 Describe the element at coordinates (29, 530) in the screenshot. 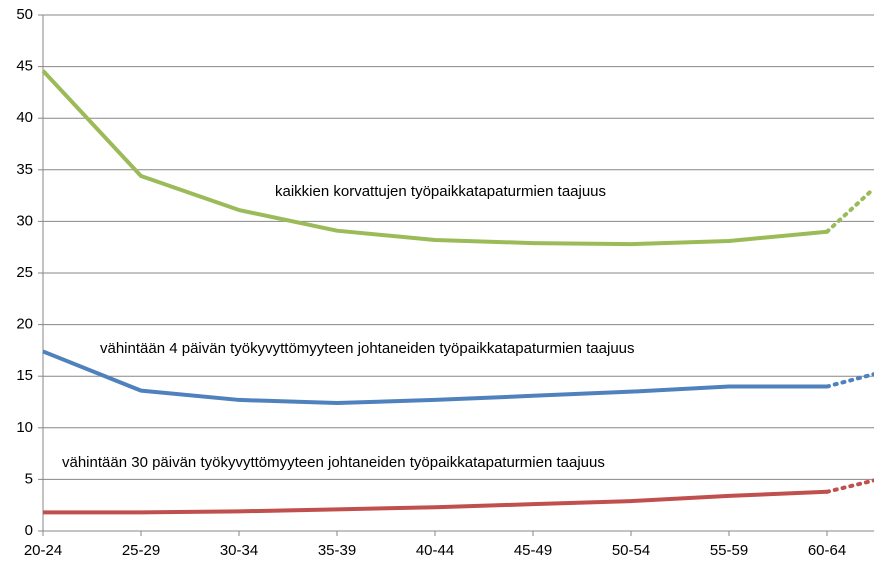

I see `y-tick-label: 0` at that location.